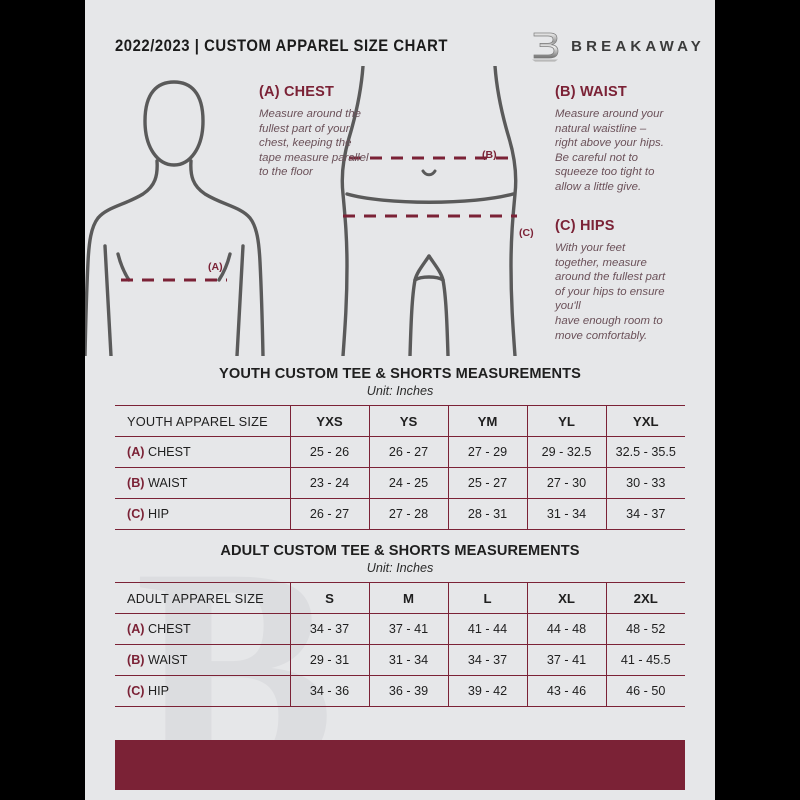  What do you see at coordinates (638, 46) in the screenshot?
I see `brand-wordmark: BREAKAWAY` at bounding box center [638, 46].